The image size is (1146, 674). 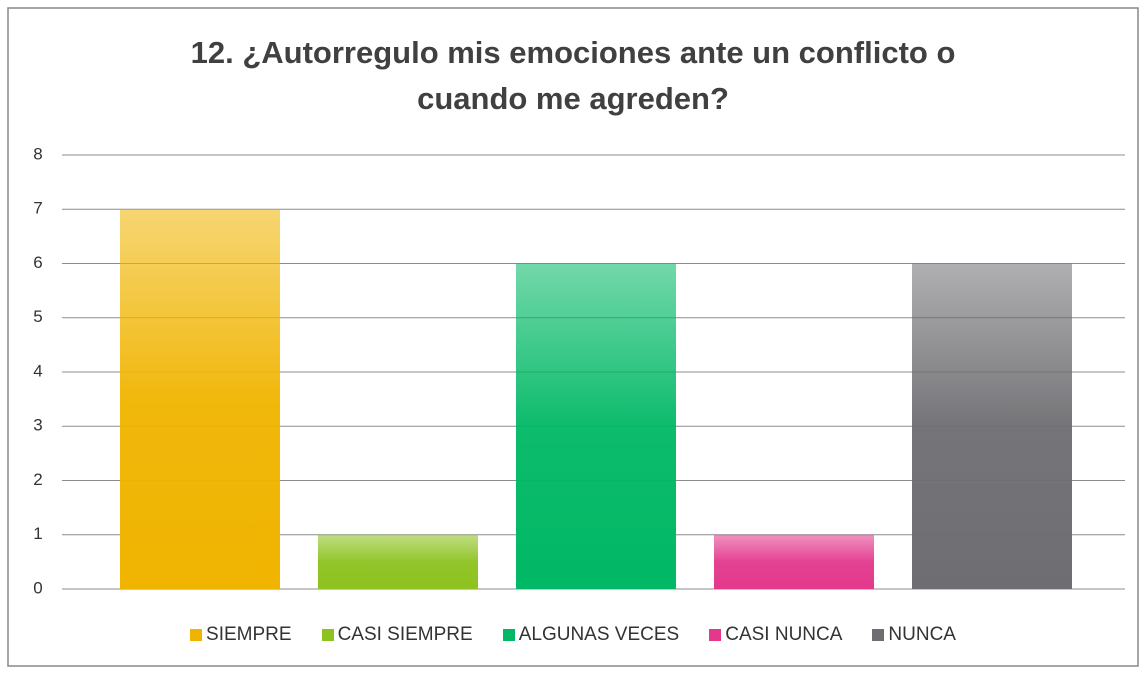 I want to click on legend-label: CASI SIEMPRE, so click(x=405, y=634).